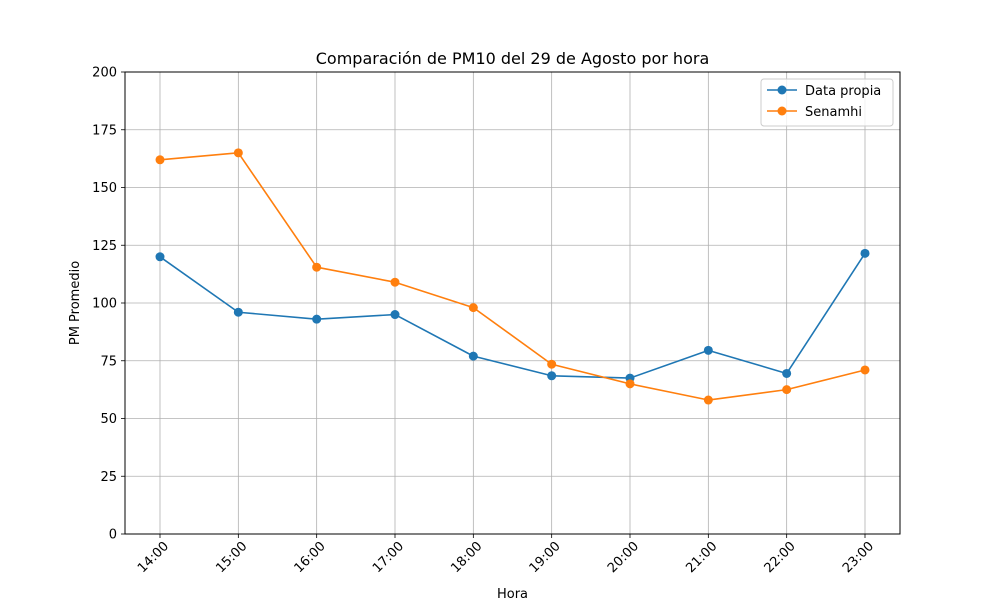  I want to click on y-tick-label: 50, so click(108, 419).